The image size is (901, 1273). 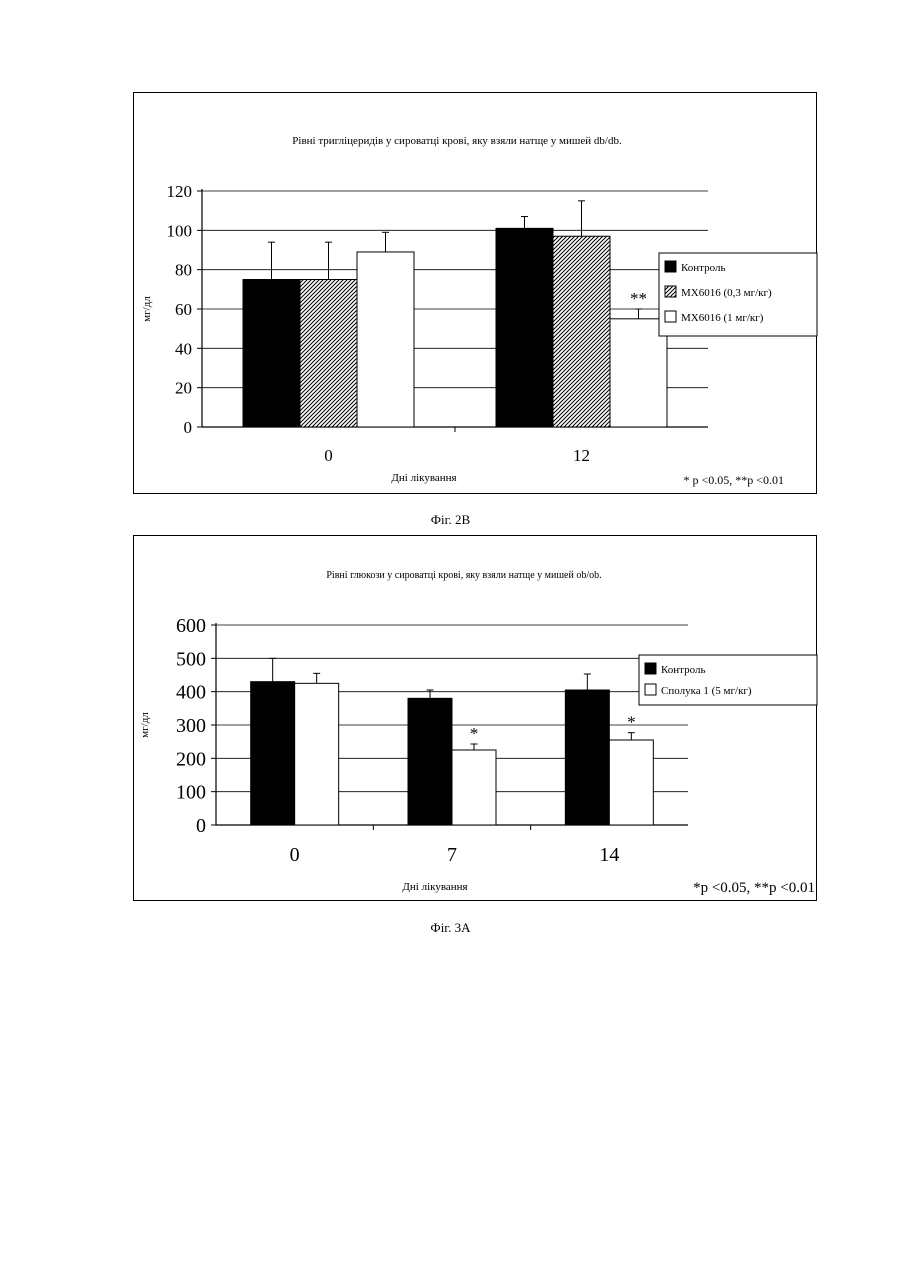 I want to click on legend-box, so click(x=728, y=680).